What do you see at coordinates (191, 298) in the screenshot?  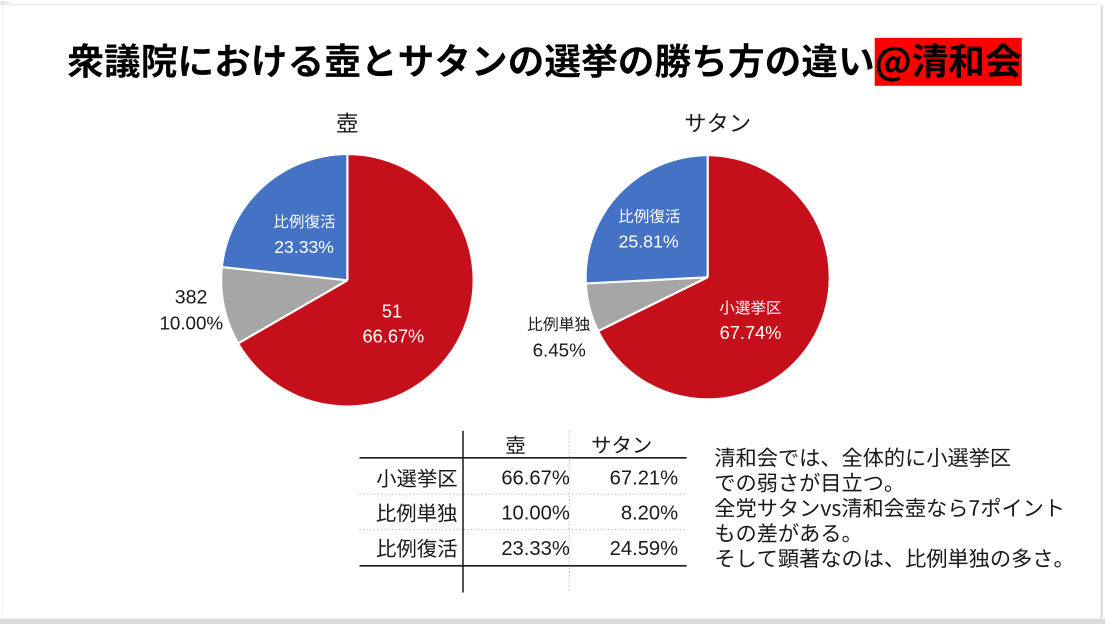 I see `svg-text: 382` at bounding box center [191, 298].